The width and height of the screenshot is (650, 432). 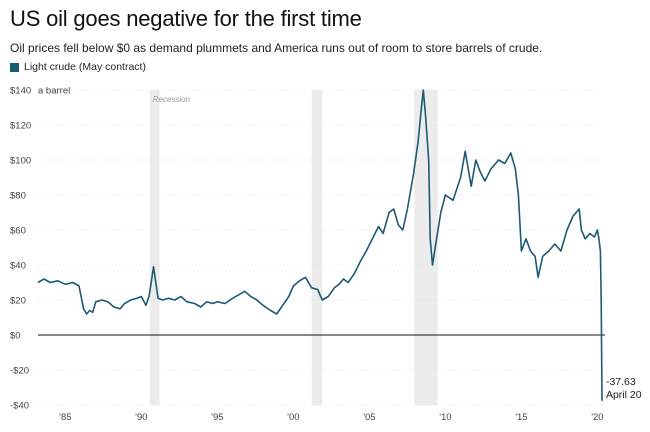 I want to click on y-axis-unit: a barrel, so click(x=54, y=91).